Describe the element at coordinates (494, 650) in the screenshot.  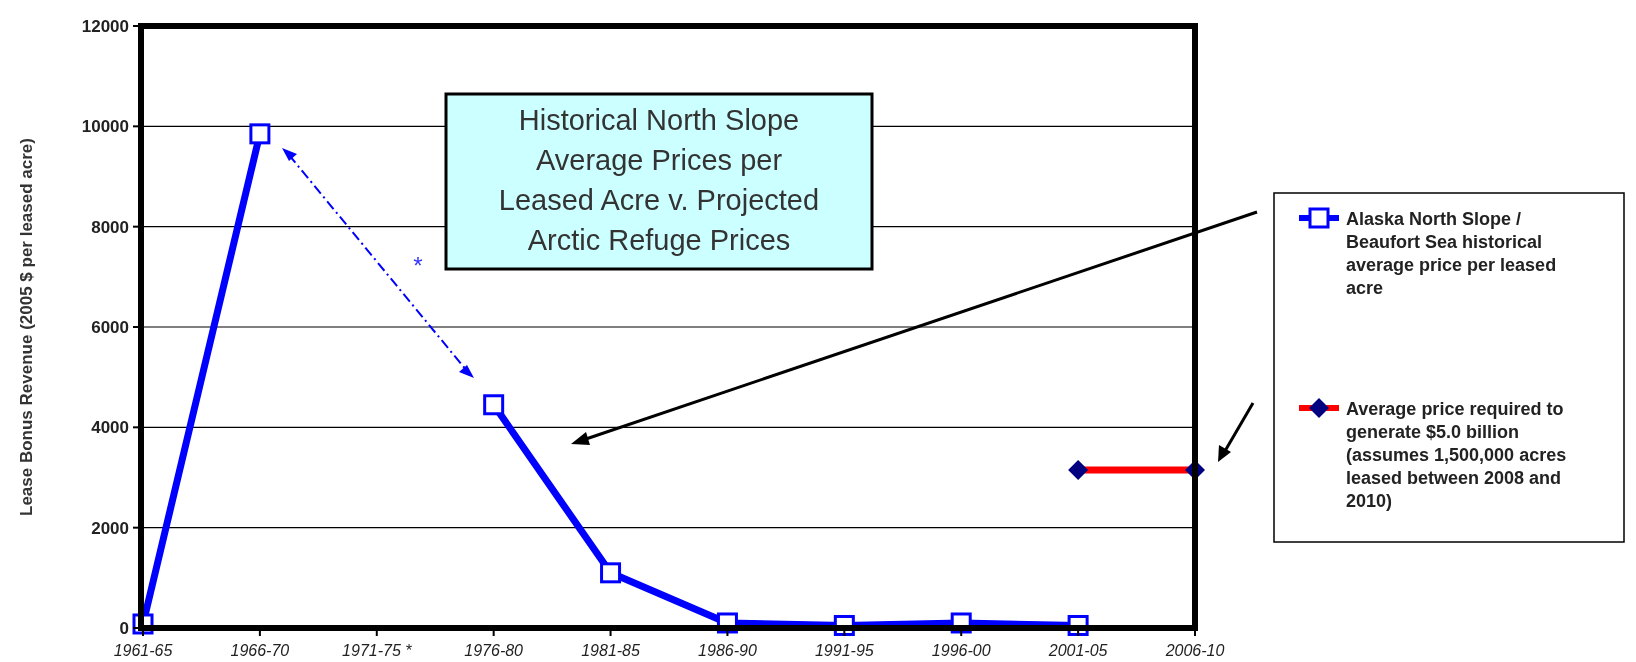
I see `x-tick-label: 1976-80` at that location.